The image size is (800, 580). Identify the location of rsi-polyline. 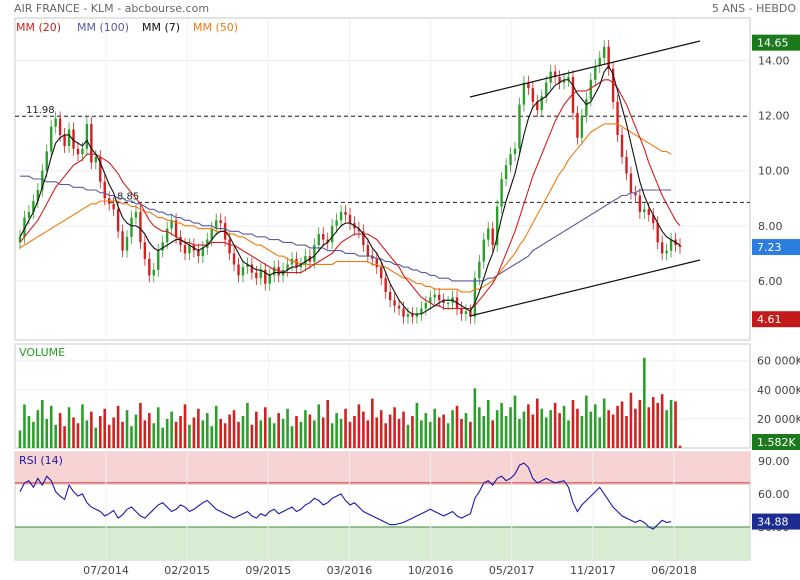
(345, 496).